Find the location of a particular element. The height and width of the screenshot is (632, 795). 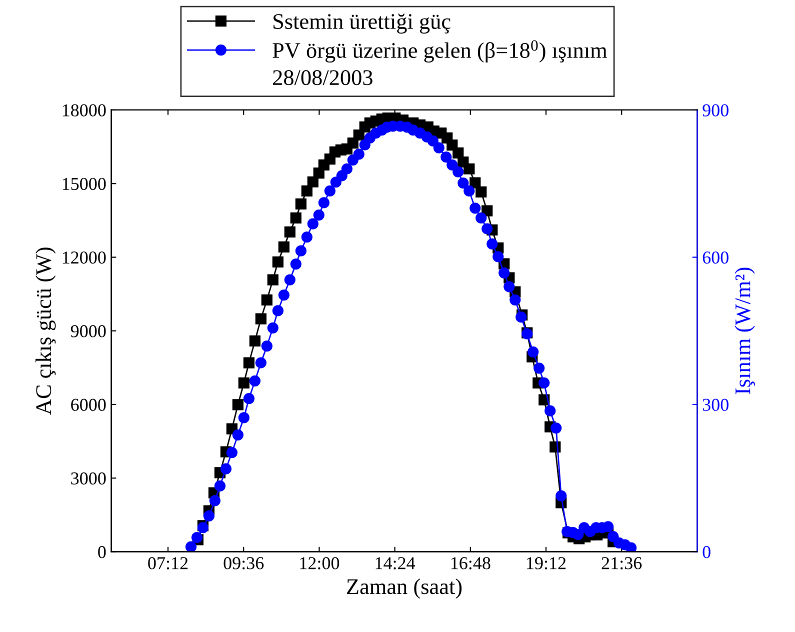

x-axis-title: Zaman (saat) is located at coordinates (404, 588).